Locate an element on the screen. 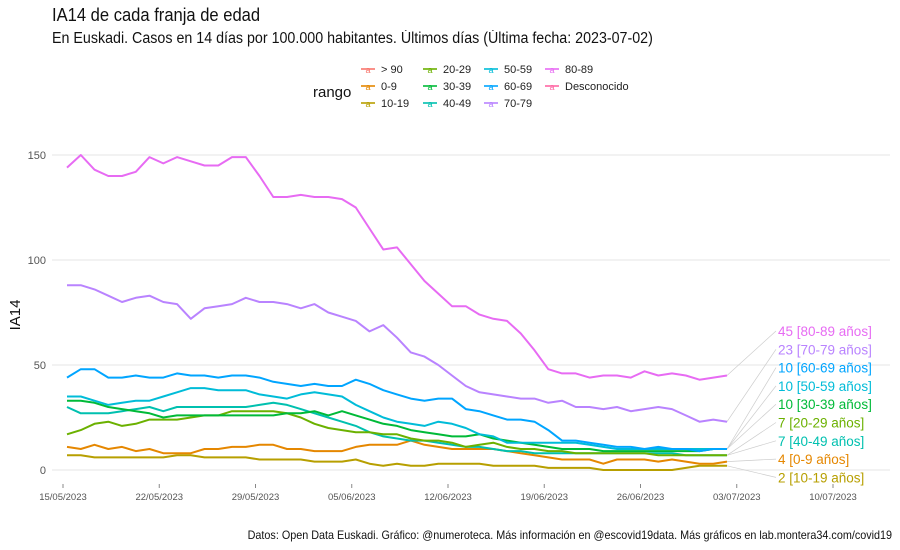  end-label: 10 [50-59 años] is located at coordinates (825, 386).